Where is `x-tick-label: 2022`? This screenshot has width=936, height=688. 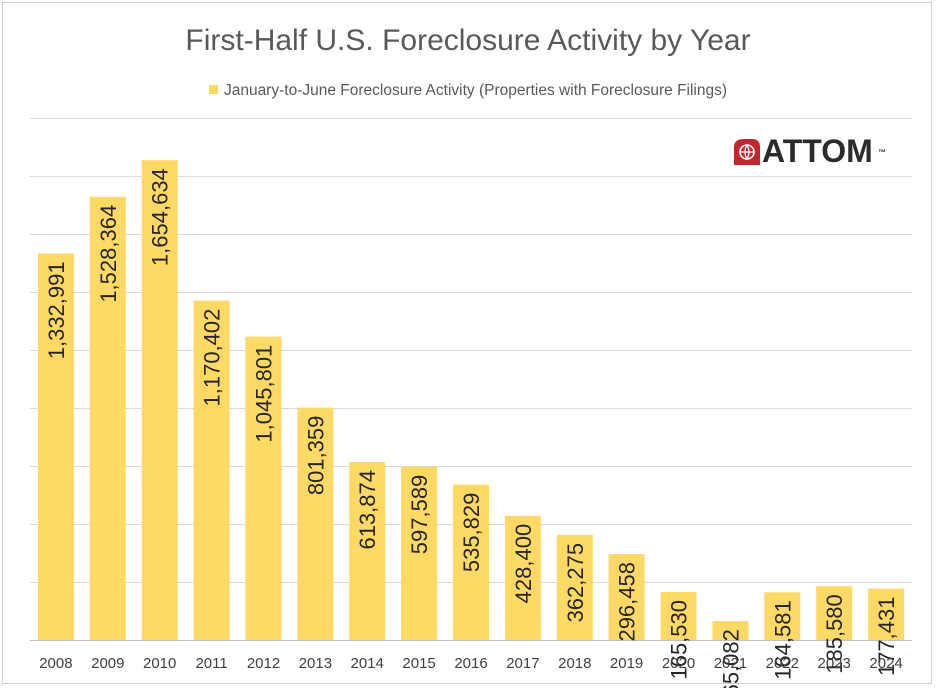 x-tick-label: 2022 is located at coordinates (782, 663).